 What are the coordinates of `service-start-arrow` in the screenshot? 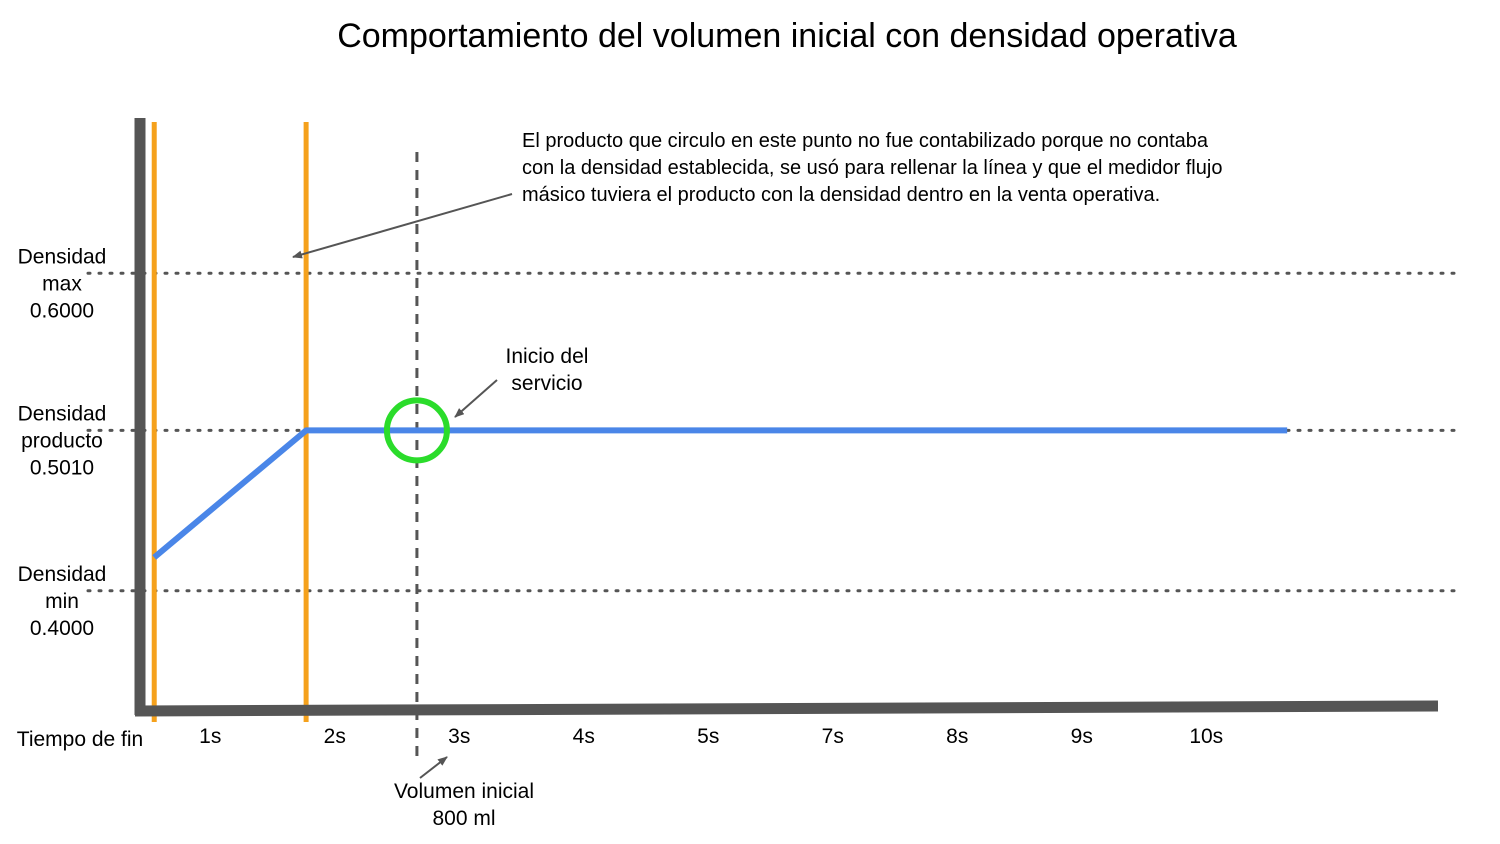 It's located at (476, 398).